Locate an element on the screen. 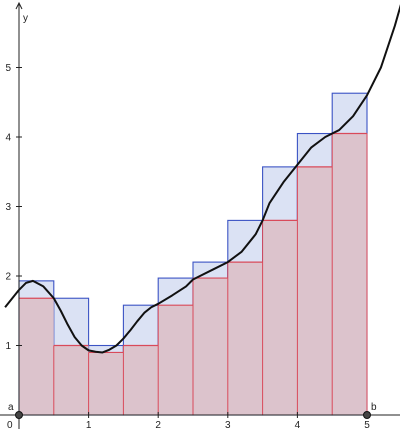  x-tick-label: 5 is located at coordinates (367, 424).